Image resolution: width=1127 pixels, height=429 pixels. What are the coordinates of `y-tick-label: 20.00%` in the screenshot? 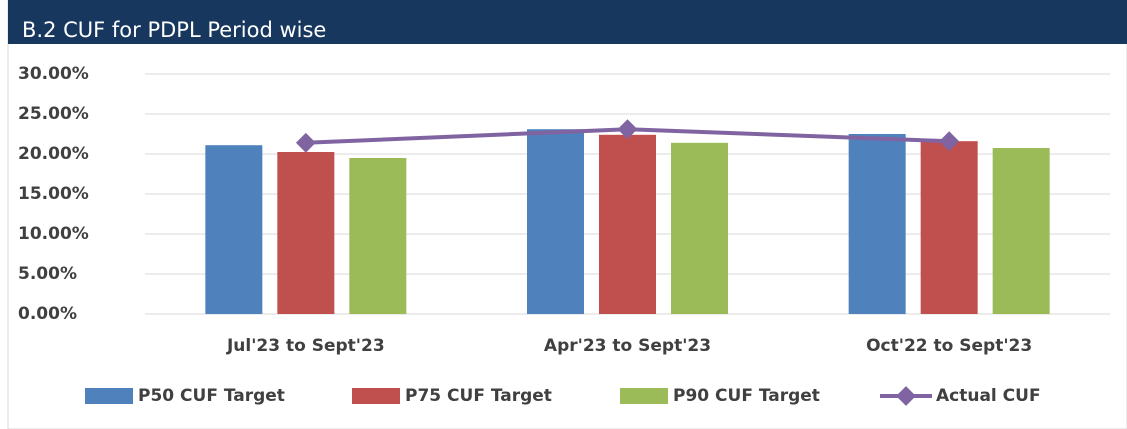 It's located at (53, 154).